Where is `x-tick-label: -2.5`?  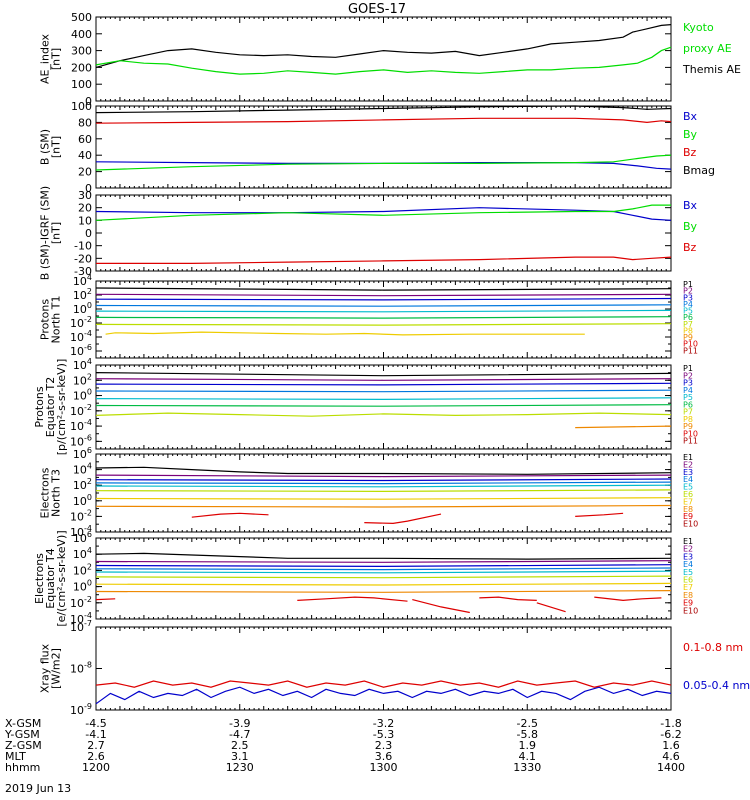 x-tick-label: -2.5 is located at coordinates (527, 723).